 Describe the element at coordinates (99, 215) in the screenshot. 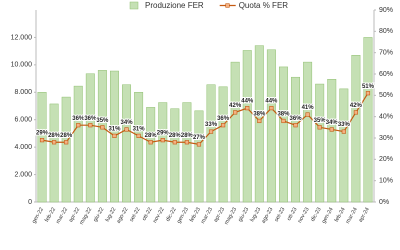

I see `x-tick-label: giu-22` at that location.